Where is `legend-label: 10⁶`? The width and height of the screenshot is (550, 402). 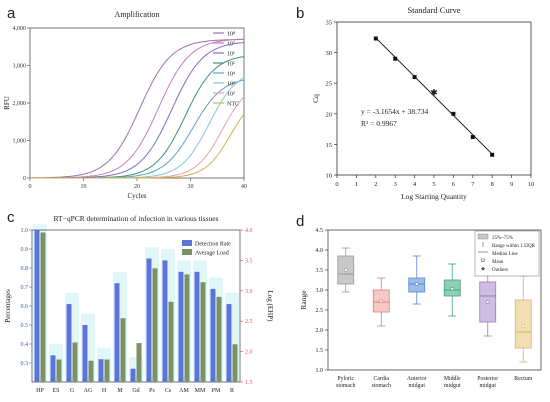 legend-label: 10⁶ is located at coordinates (231, 55).